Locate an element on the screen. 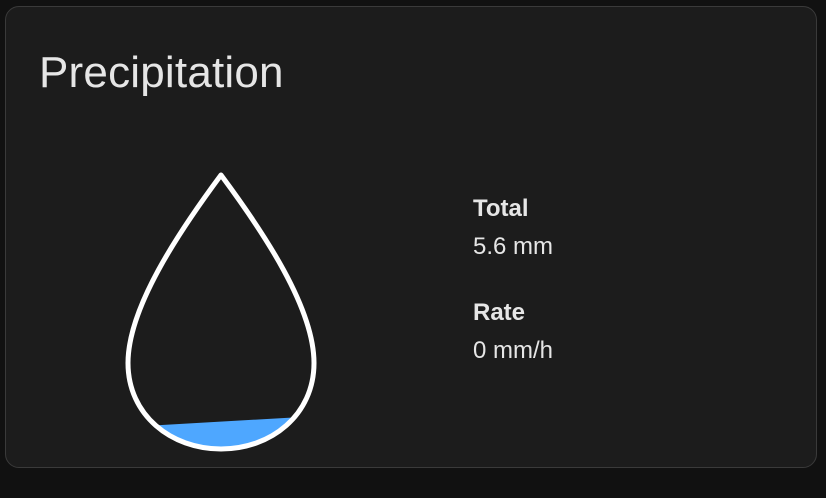 The width and height of the screenshot is (826, 498). raindrop-icon is located at coordinates (221, 312).